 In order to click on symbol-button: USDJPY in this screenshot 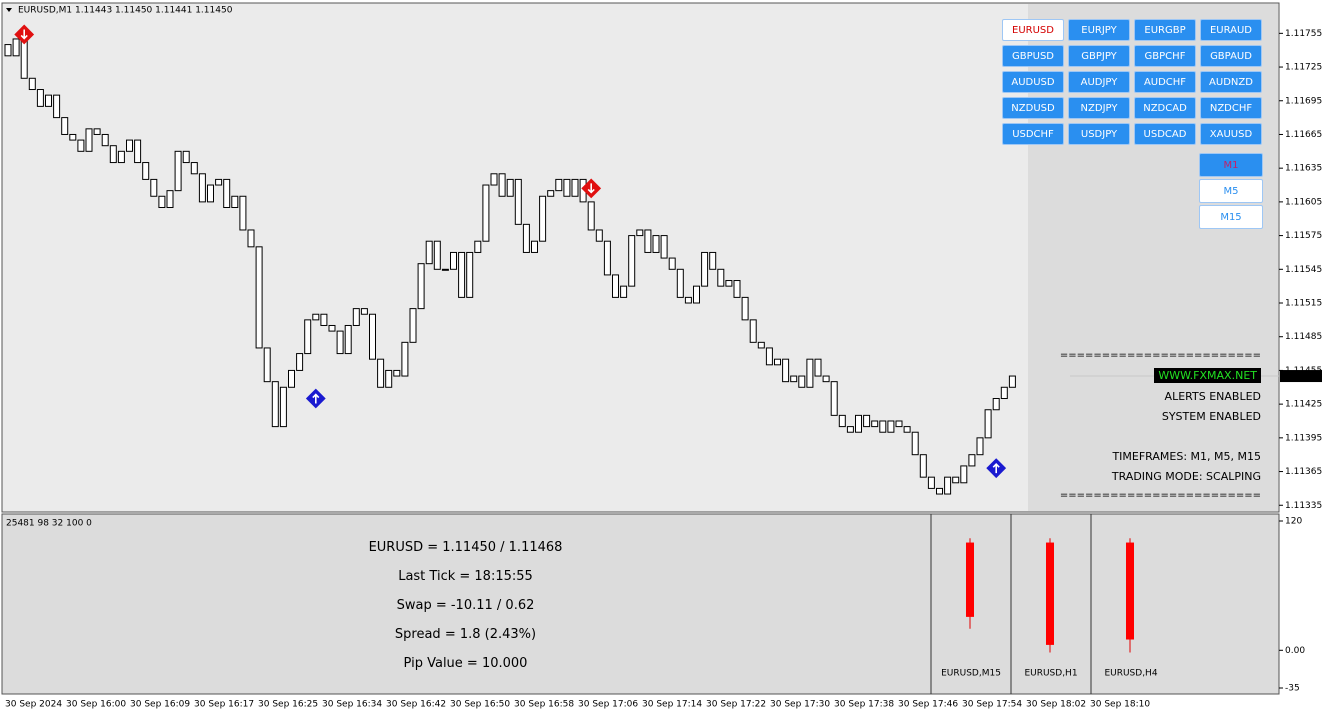, I will do `click(1099, 134)`.